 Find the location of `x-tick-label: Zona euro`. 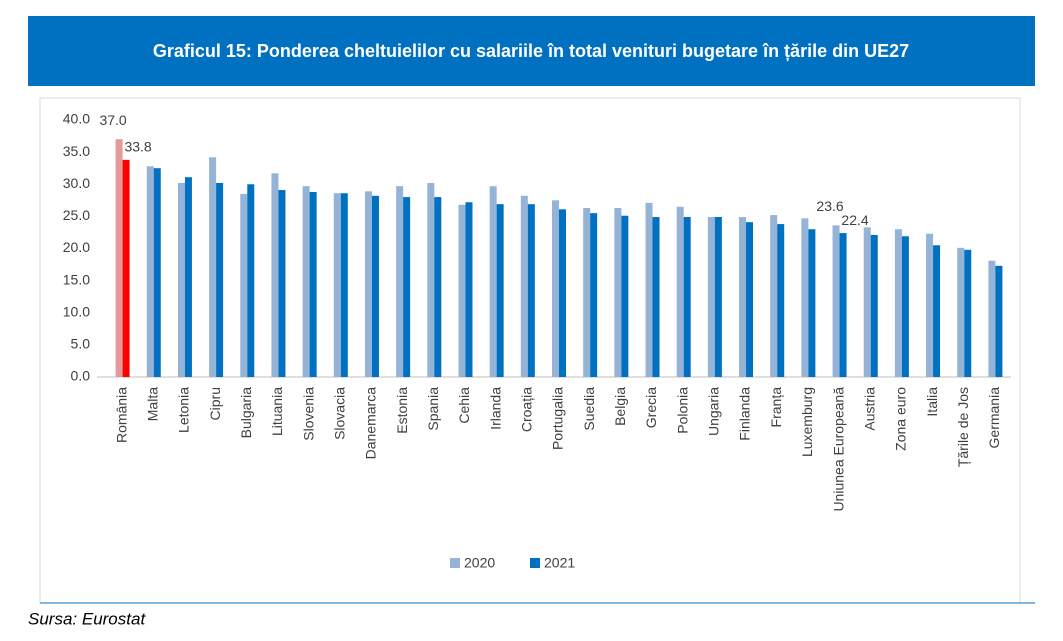

x-tick-label: Zona euro is located at coordinates (901, 419).